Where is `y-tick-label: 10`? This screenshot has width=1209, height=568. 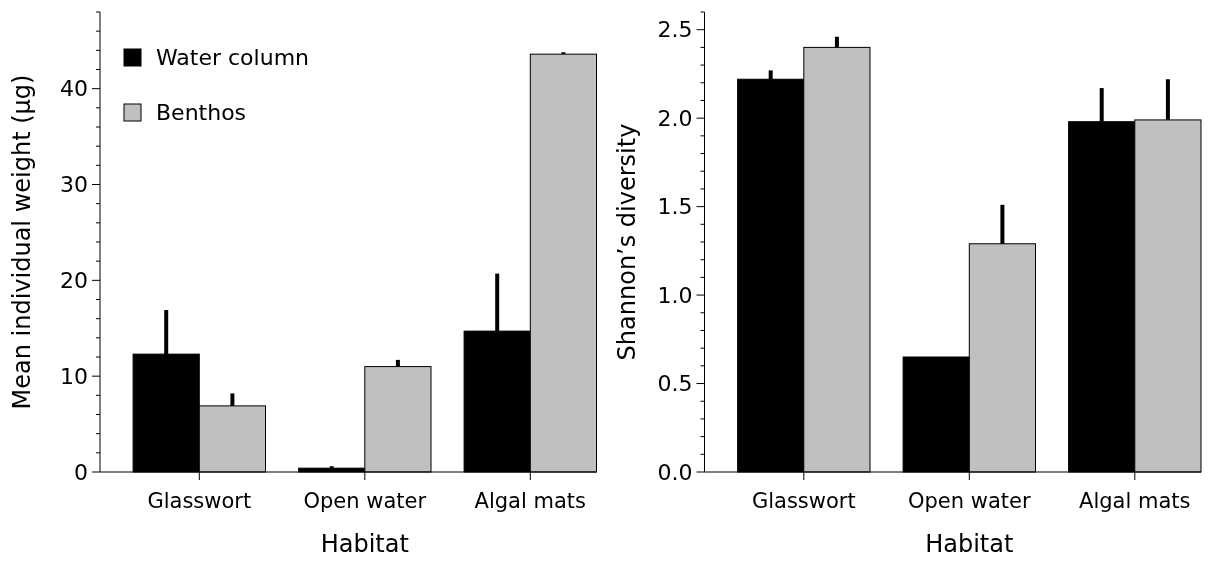 y-tick-label: 10 is located at coordinates (74, 376).